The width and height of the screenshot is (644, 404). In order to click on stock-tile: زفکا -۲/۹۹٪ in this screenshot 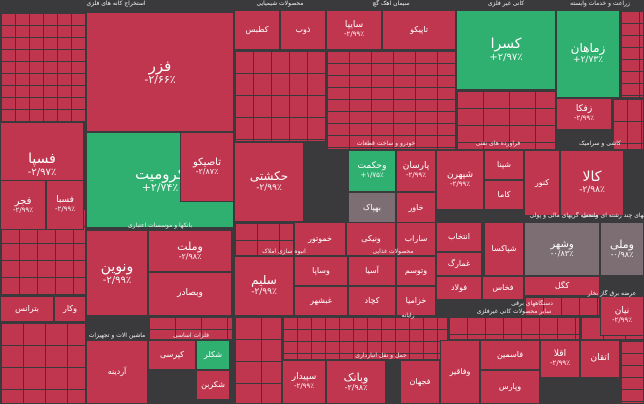, I will do `click(584, 114)`.